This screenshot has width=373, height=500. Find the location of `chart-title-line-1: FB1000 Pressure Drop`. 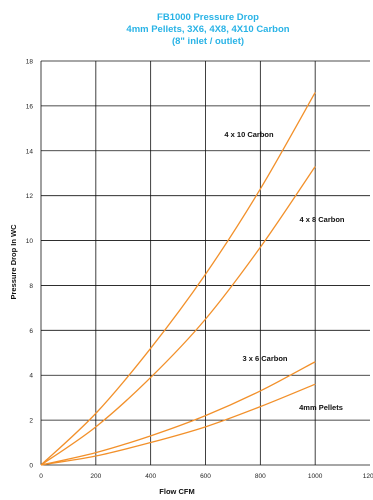

chart-title-line-1: FB1000 Pressure Drop is located at coordinates (208, 17).